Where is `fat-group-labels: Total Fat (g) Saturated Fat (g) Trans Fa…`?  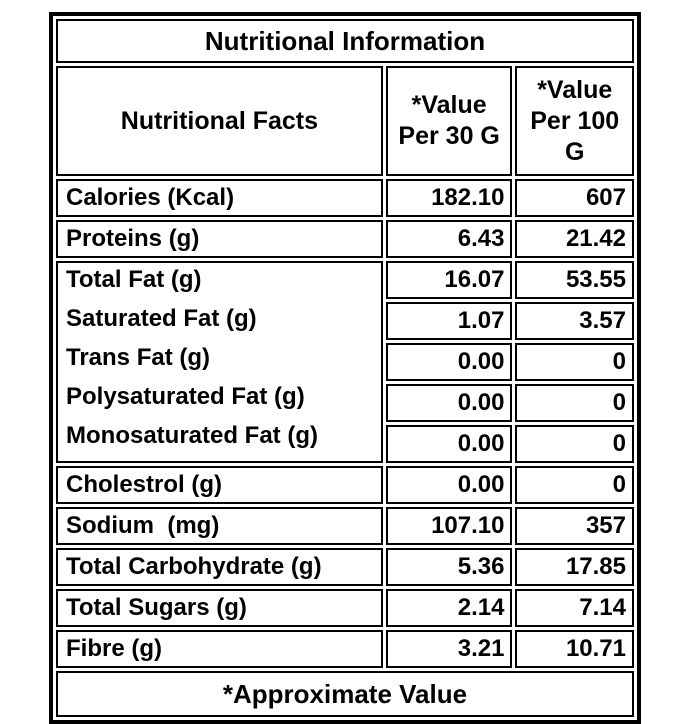 fat-group-labels: Total Fat (g) Saturated Fat (g) Trans Fa… is located at coordinates (219, 362).